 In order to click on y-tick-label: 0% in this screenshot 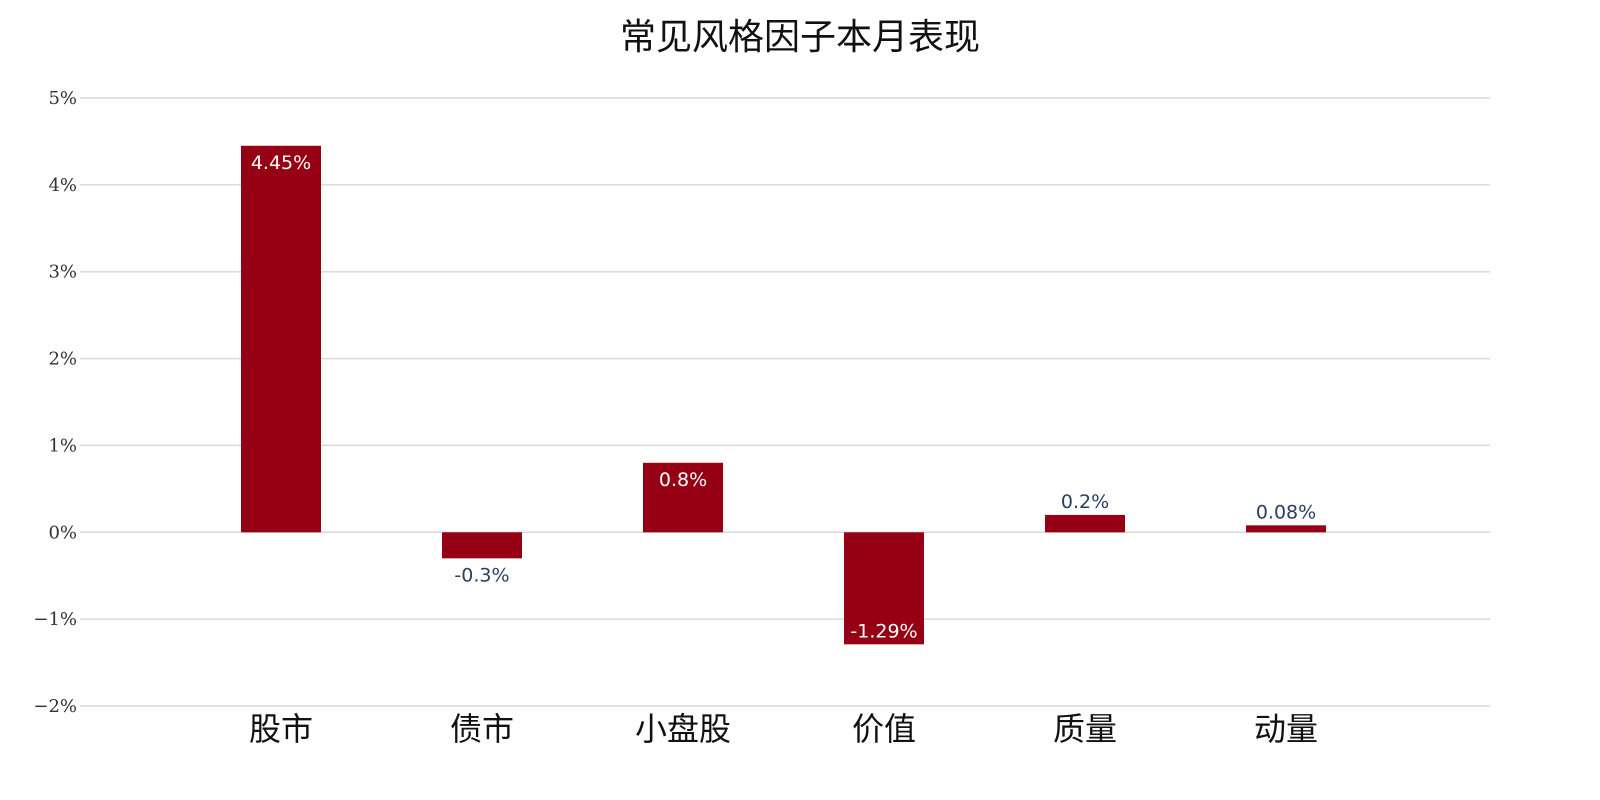, I will do `click(62, 532)`.